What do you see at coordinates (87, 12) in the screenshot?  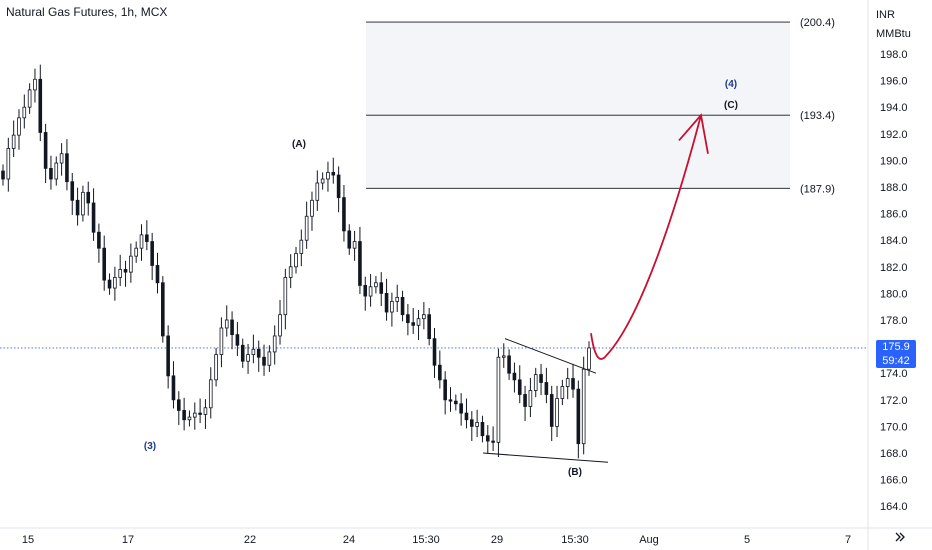 I see `chart-title: Natural Gas Futures, 1h, MCX` at bounding box center [87, 12].